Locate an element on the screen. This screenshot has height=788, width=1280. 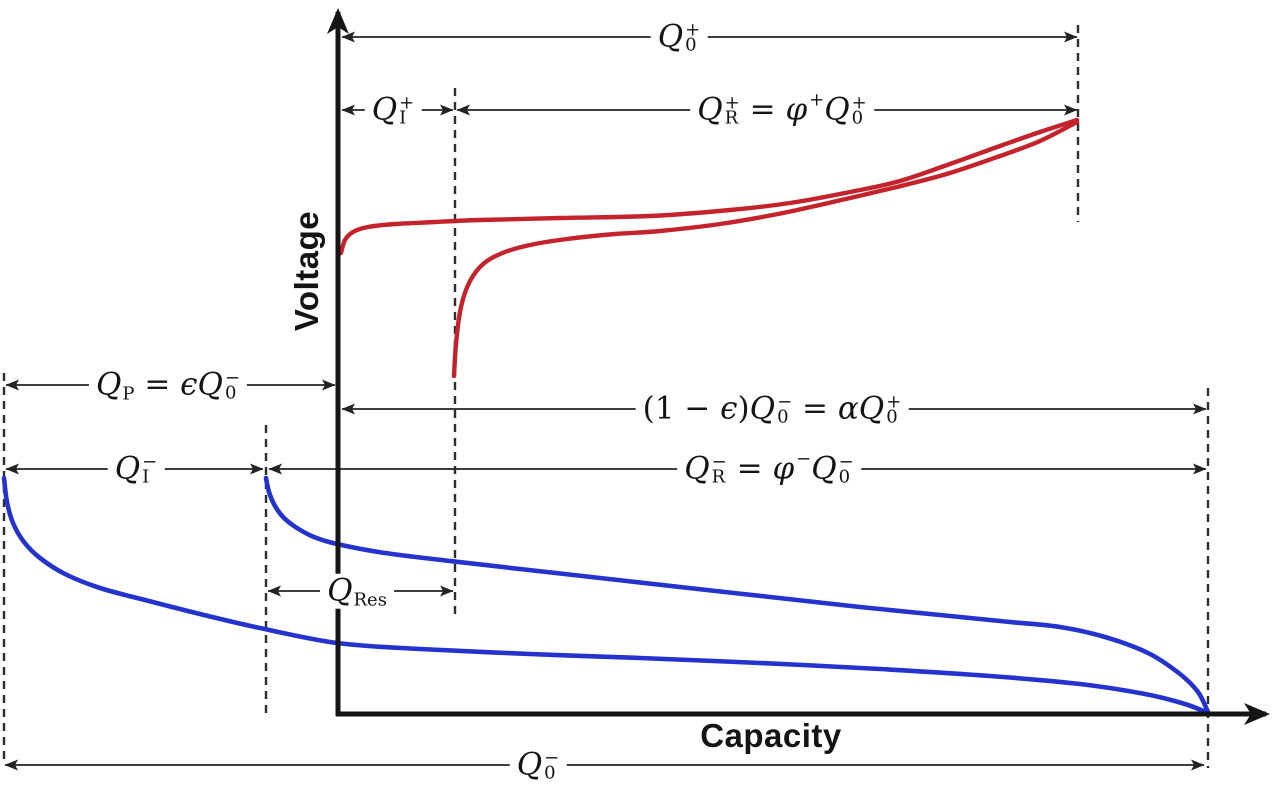
positive-electrode-charge-curve is located at coordinates (709, 186).